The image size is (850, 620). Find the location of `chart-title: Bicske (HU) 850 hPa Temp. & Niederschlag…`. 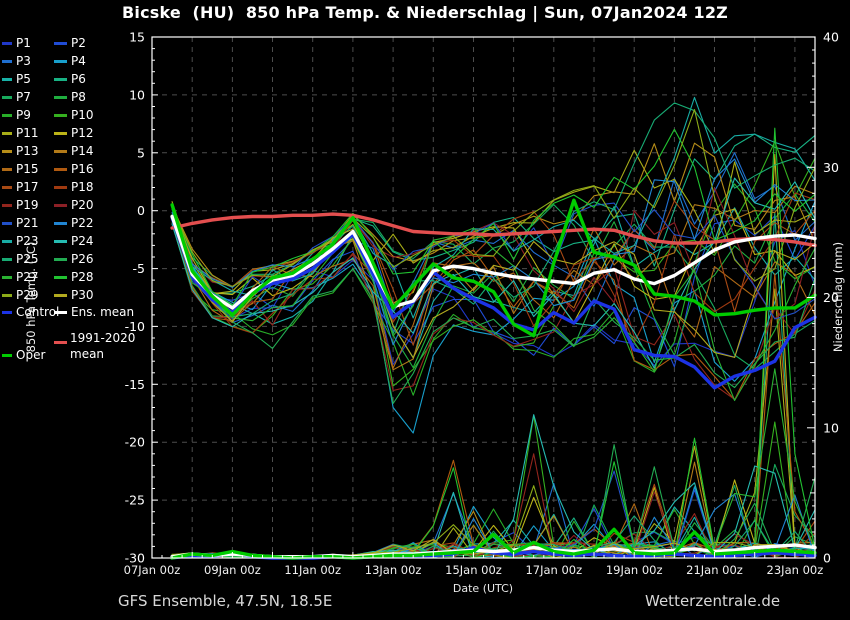

chart-title: Bicske (HU) 850 hPa Temp. & Niederschlag… is located at coordinates (425, 12).